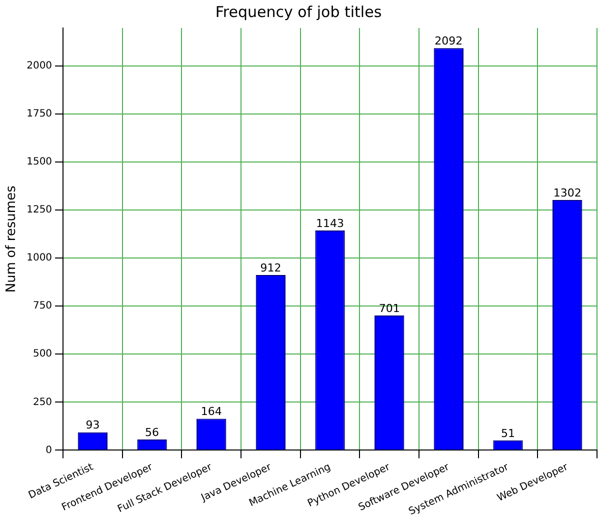 This screenshot has height=521, width=603. I want to click on y-tick-label: 750, so click(42, 306).